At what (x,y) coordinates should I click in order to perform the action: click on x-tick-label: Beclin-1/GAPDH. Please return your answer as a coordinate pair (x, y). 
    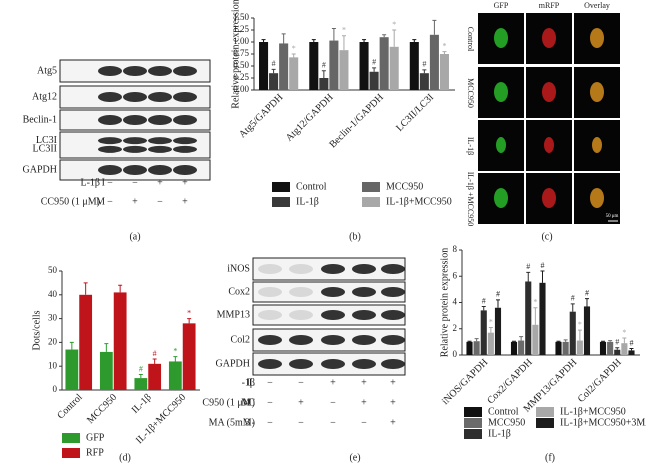
    Looking at the image, I should click on (356, 121).